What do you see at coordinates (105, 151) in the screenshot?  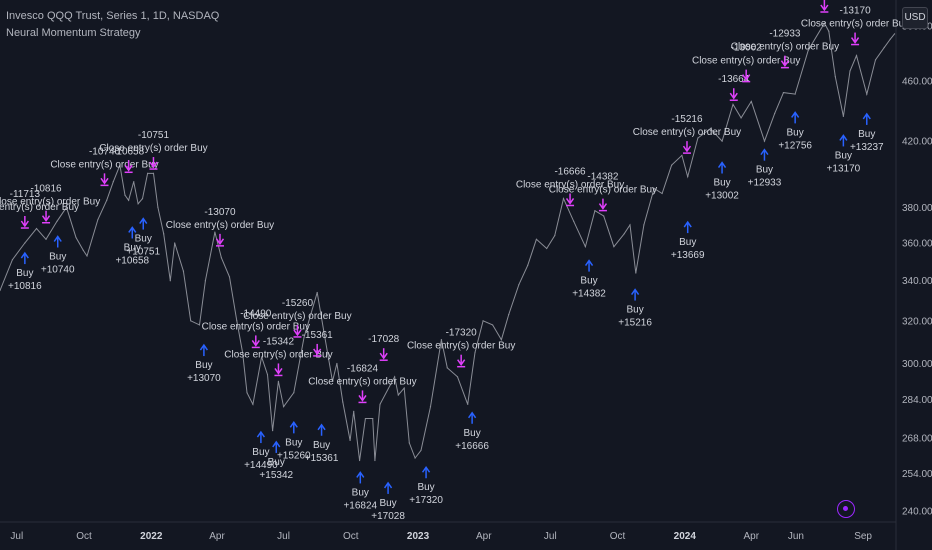 I see `close-label: -10740` at bounding box center [105, 151].